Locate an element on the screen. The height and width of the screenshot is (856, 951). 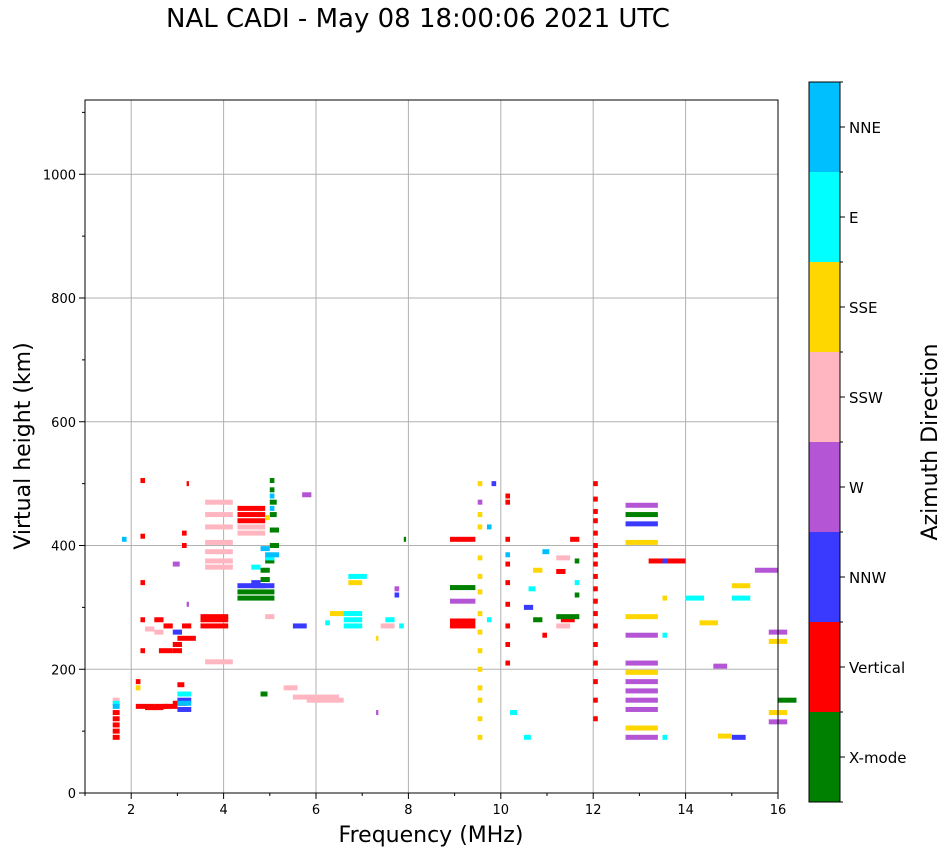
colorbar-tick-label: SSE is located at coordinates (863, 308).